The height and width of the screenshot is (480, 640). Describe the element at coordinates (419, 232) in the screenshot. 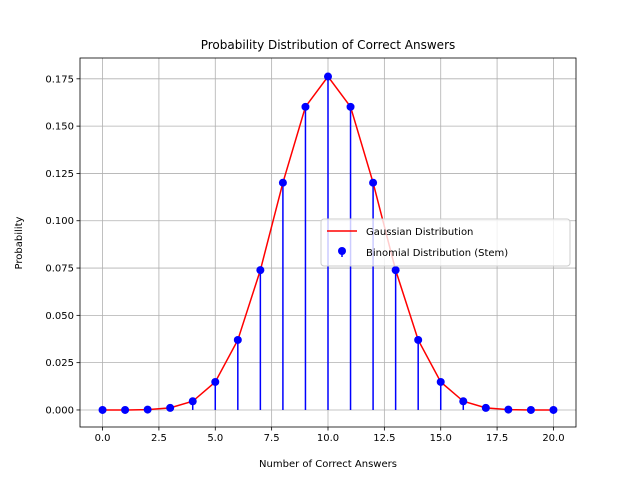

I see `legend-gaussian-label: Gaussian Distribution` at that location.